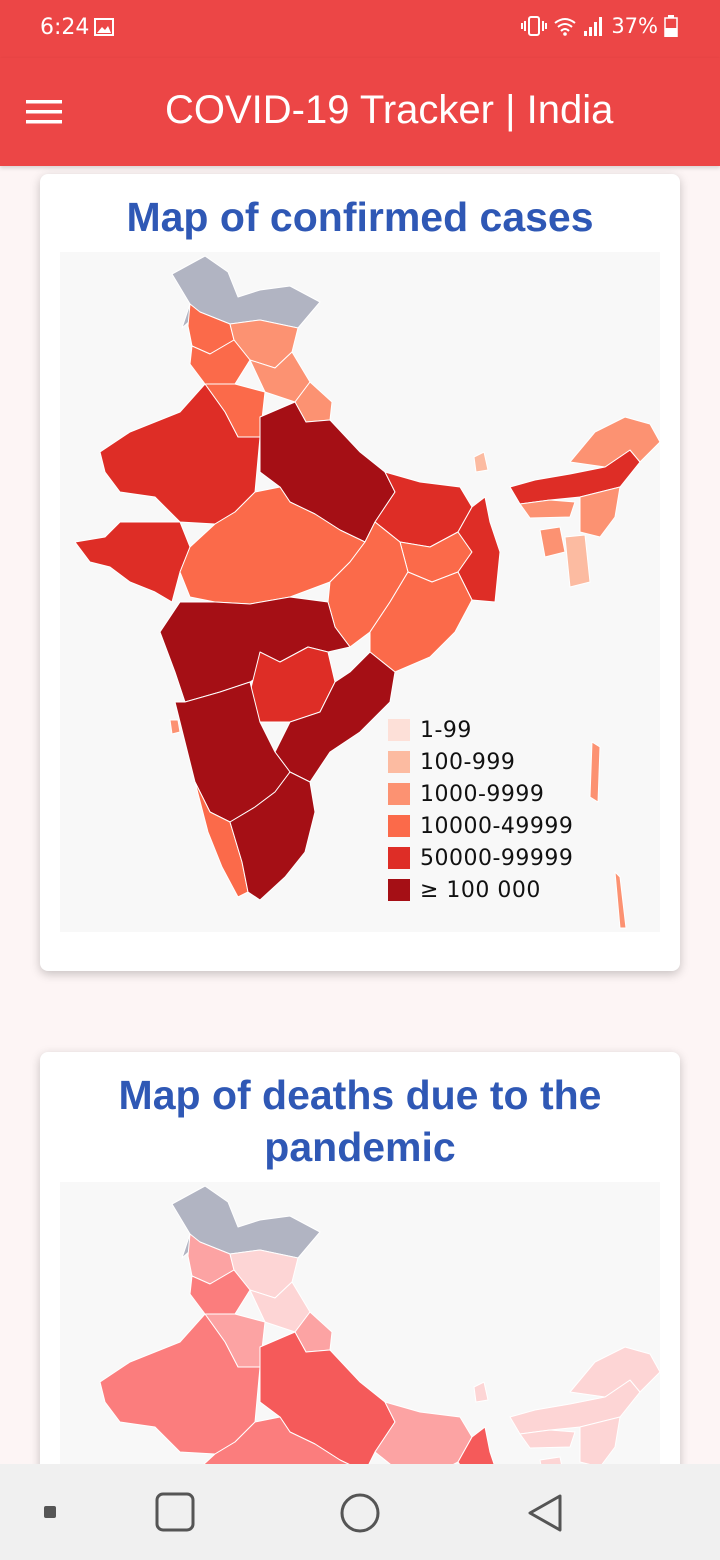 The width and height of the screenshot is (720, 1560). What do you see at coordinates (577, 561) in the screenshot?
I see `map-region-mizoram` at bounding box center [577, 561].